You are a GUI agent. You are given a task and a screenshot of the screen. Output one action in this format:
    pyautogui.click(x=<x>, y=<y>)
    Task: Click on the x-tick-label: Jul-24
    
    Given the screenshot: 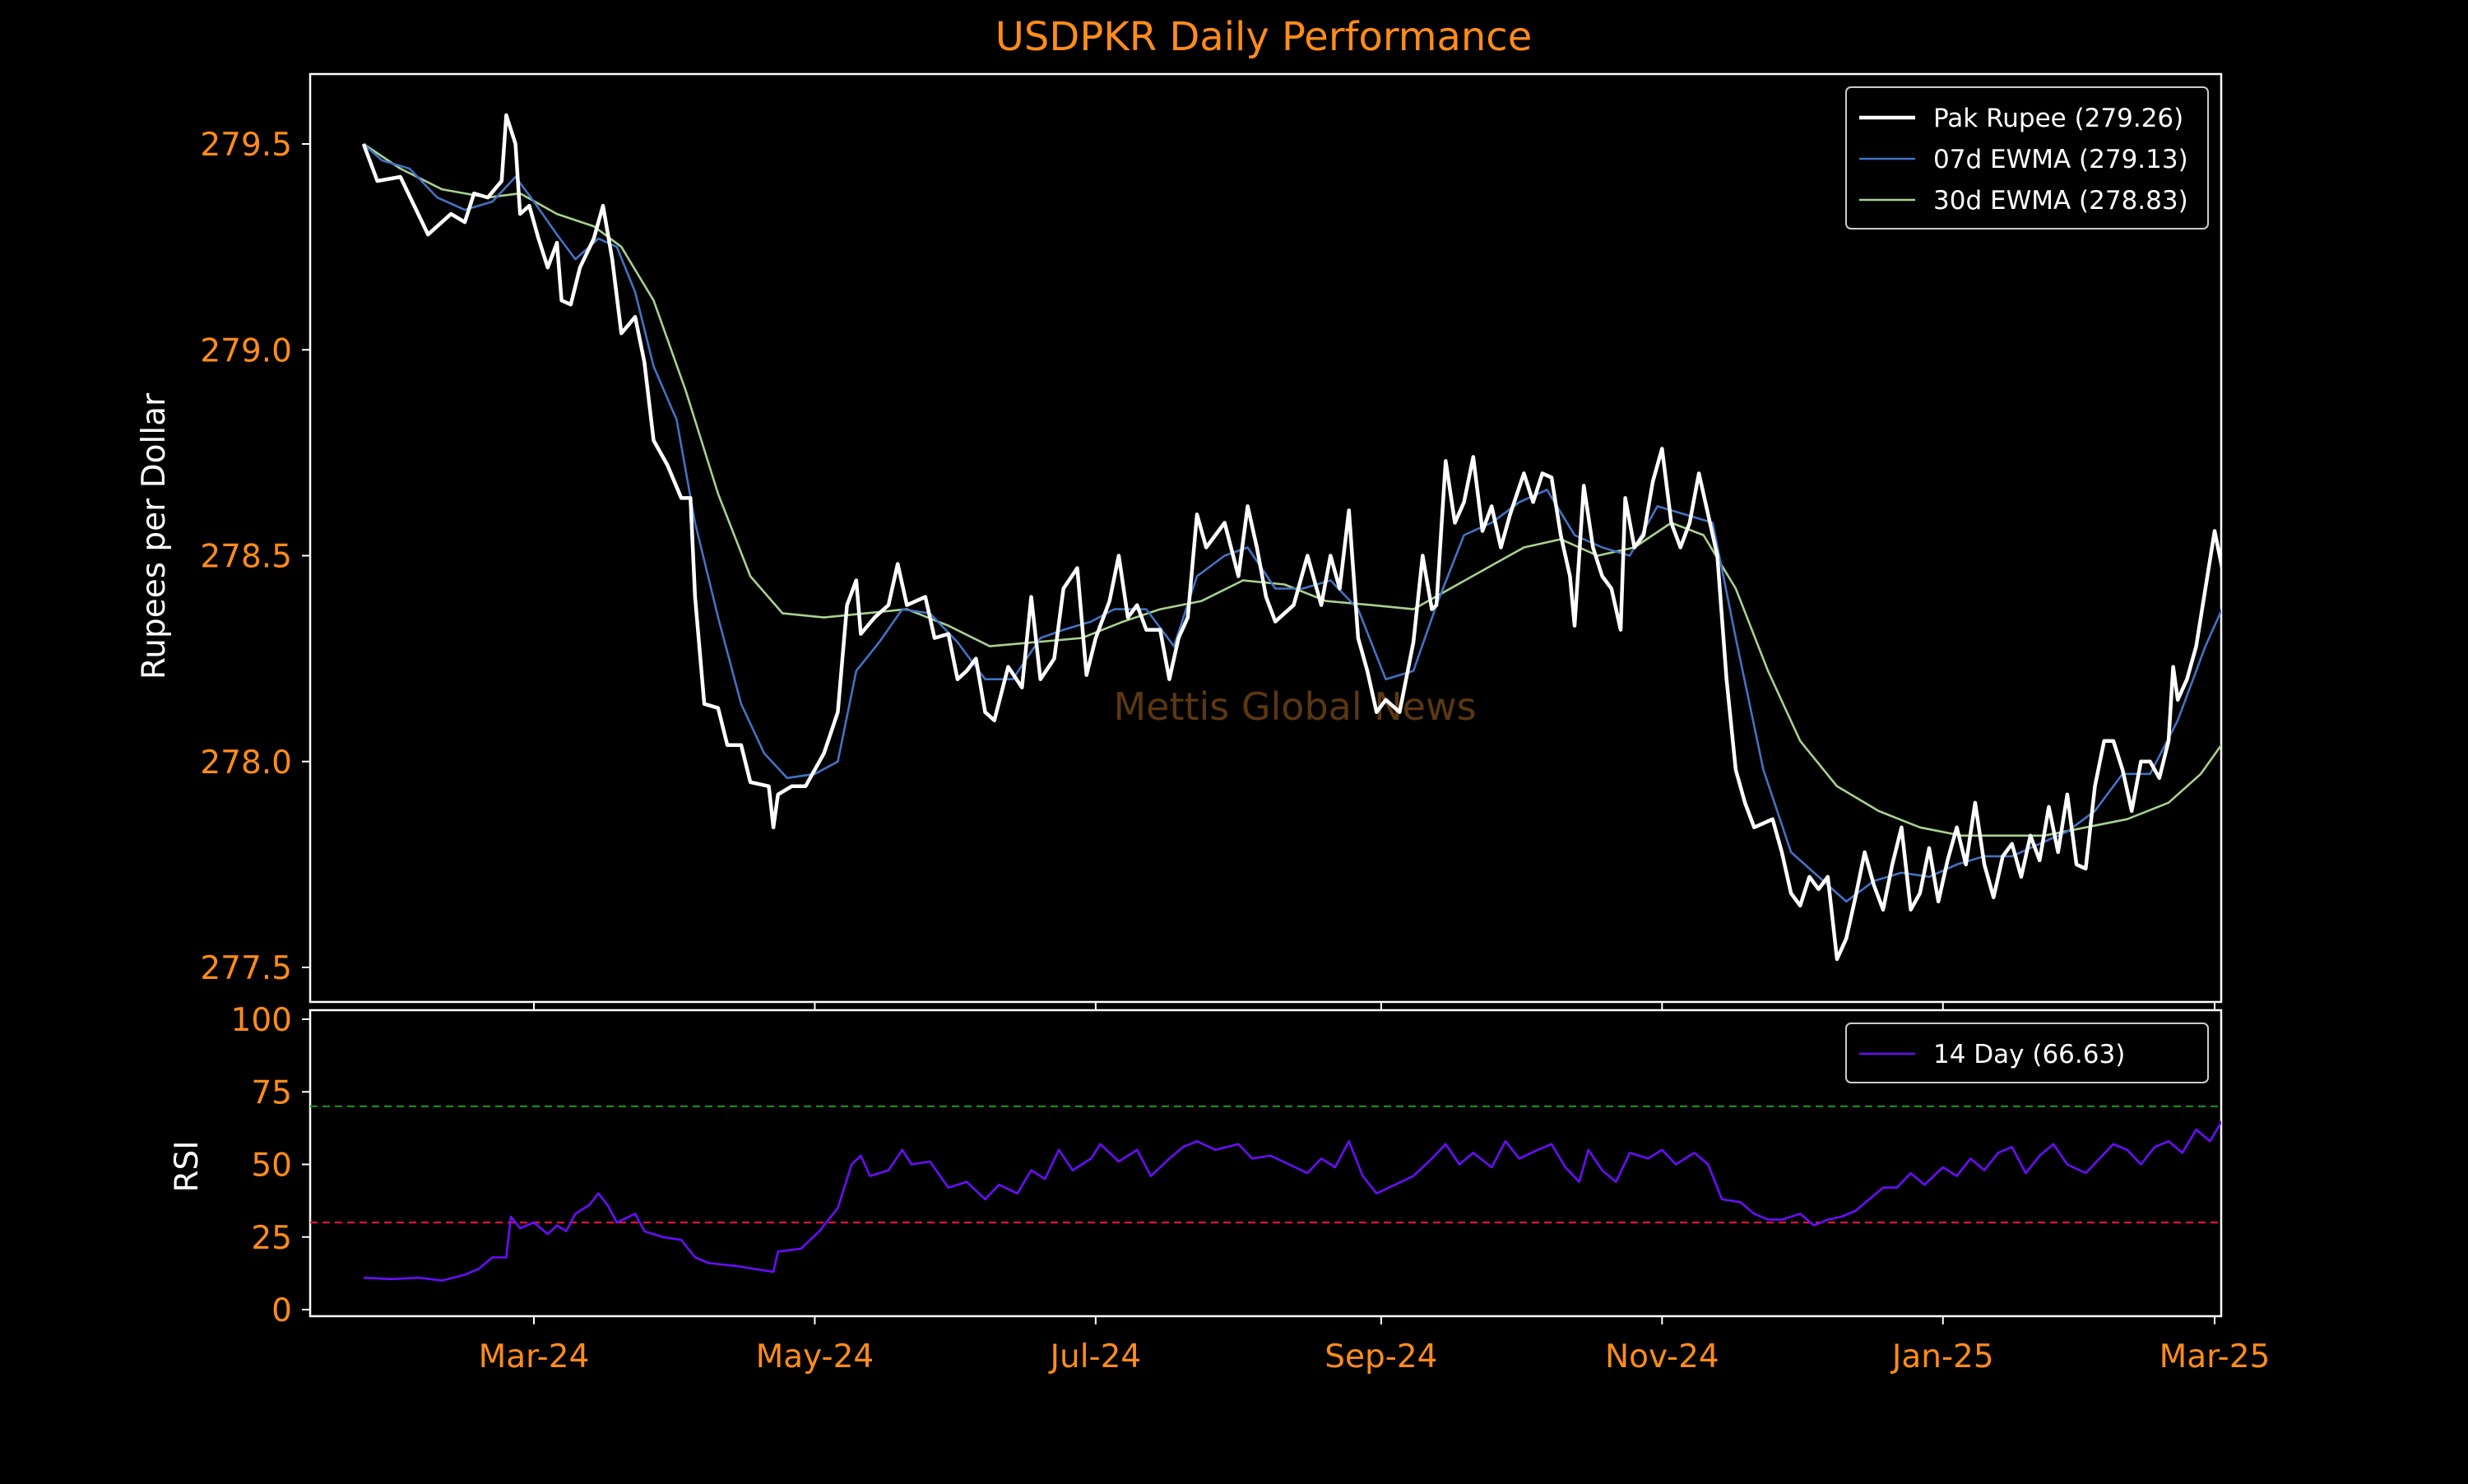 What is the action you would take?
    pyautogui.click(x=1094, y=1356)
    